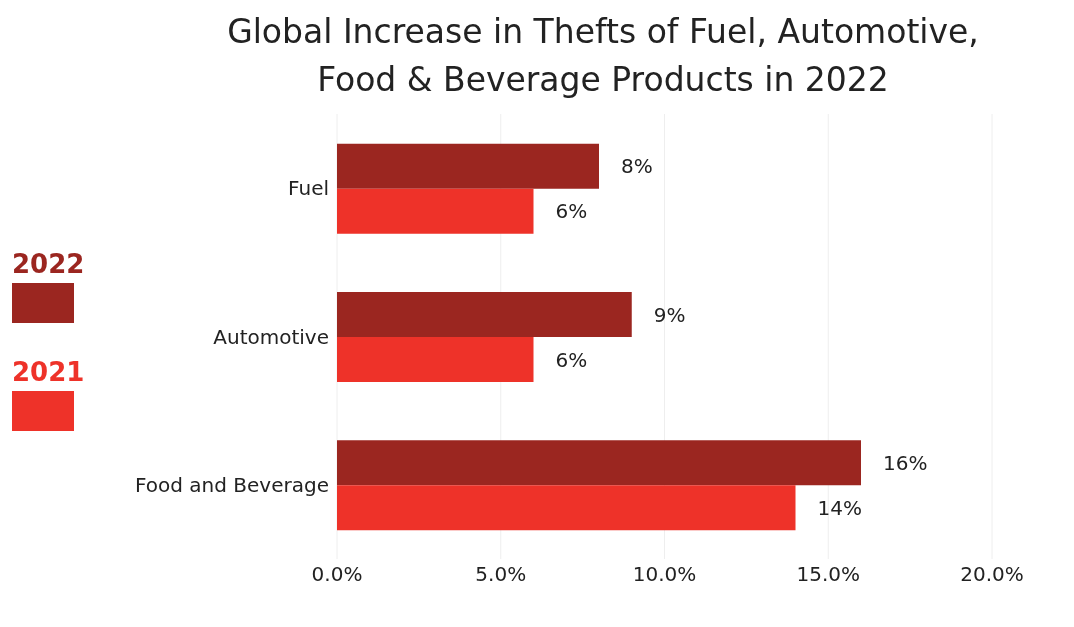 The width and height of the screenshot is (1074, 627). Describe the element at coordinates (992, 574) in the screenshot. I see `x-tick-label: 20.0%` at that location.